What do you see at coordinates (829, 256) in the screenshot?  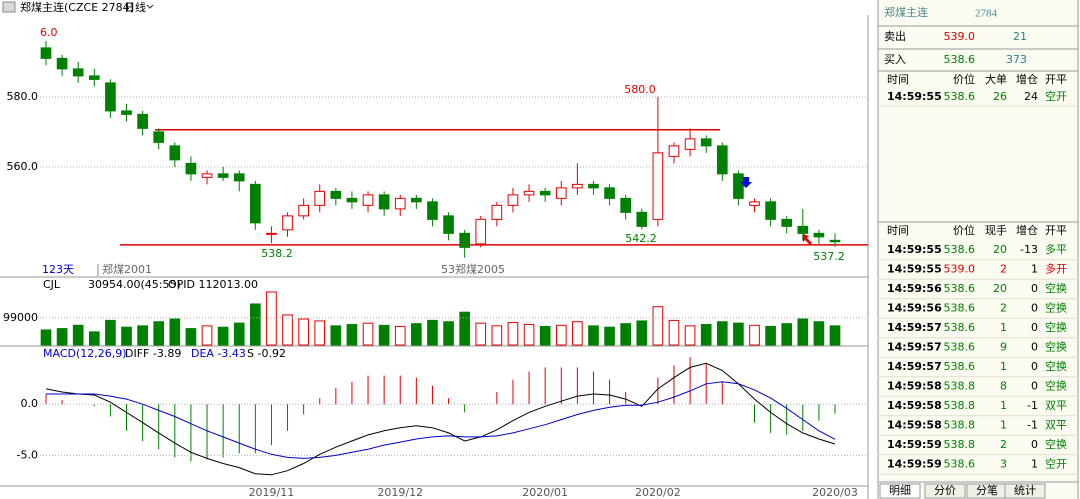 I see `price-annotation: 537.2` at bounding box center [829, 256].